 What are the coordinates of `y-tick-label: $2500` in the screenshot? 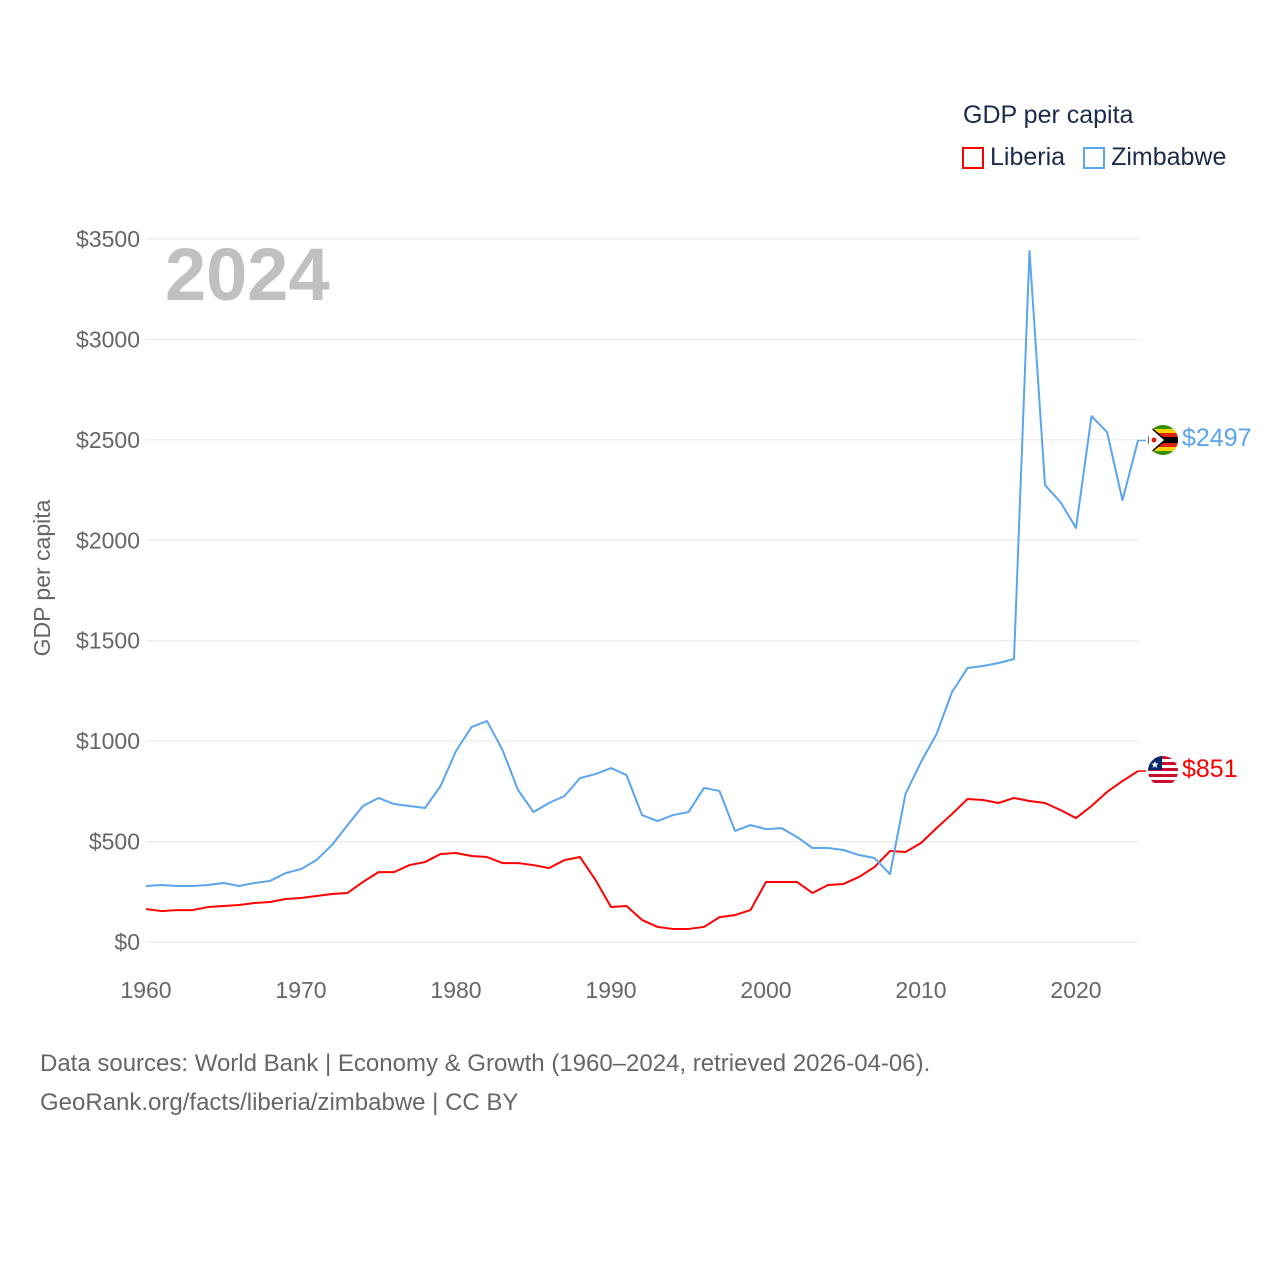 It's located at (108, 440).